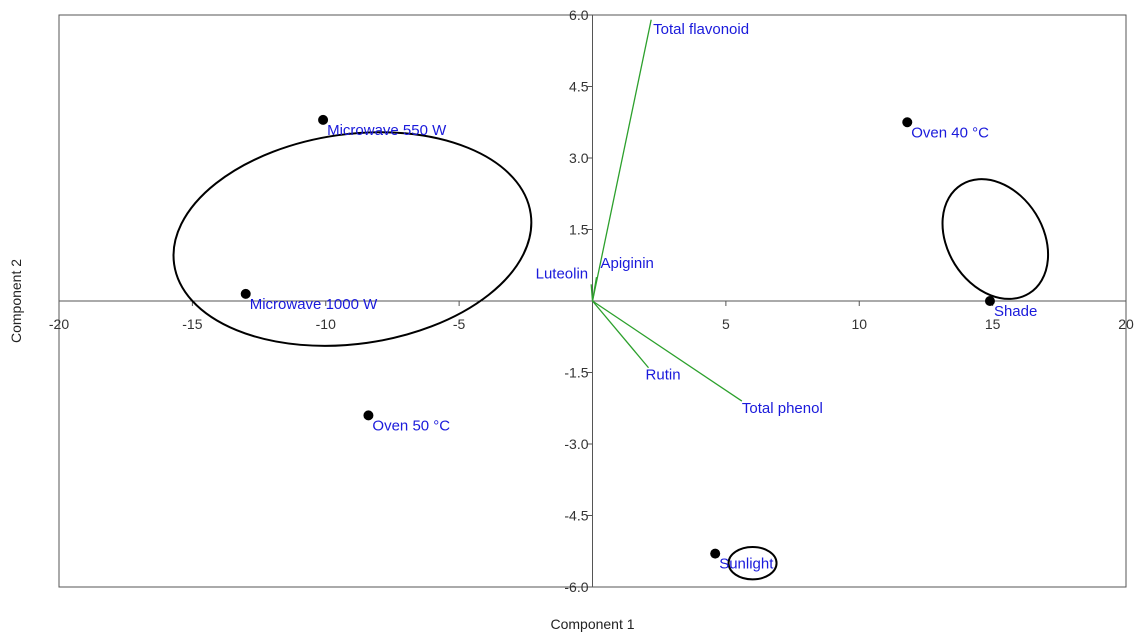  Describe the element at coordinates (314, 304) in the screenshot. I see `point-label: Microwave 1000 W` at that location.